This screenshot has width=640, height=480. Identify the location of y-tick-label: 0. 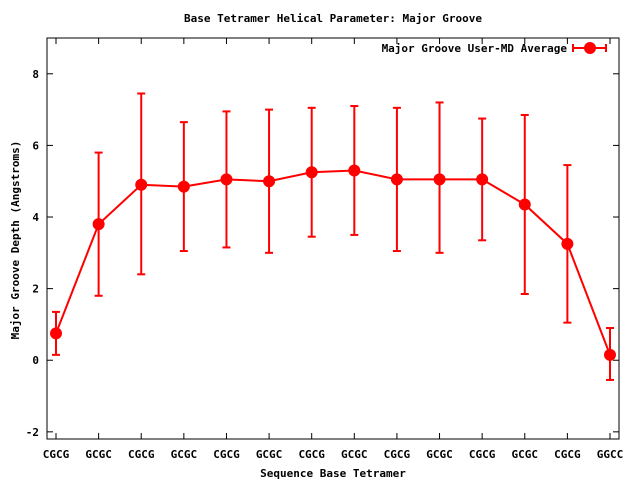
(35, 360).